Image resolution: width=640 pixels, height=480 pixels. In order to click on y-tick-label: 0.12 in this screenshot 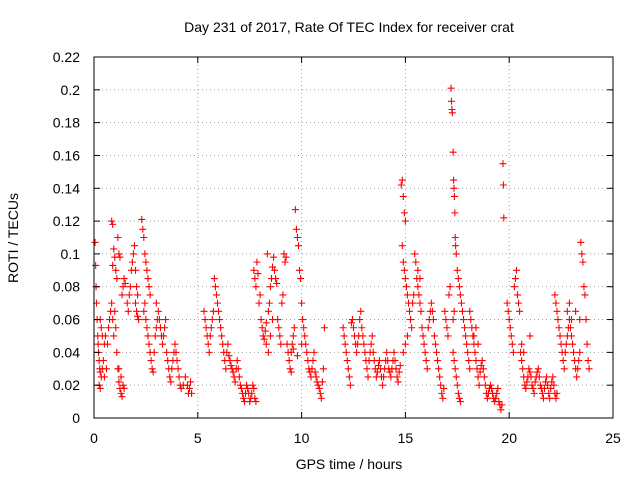, I will do `click(66, 221)`.